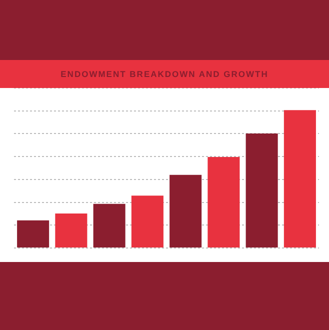 This screenshot has height=330, width=329. I want to click on chart-title: ENDOWMENT BREAKDOWN AND GROWTH, so click(164, 74).